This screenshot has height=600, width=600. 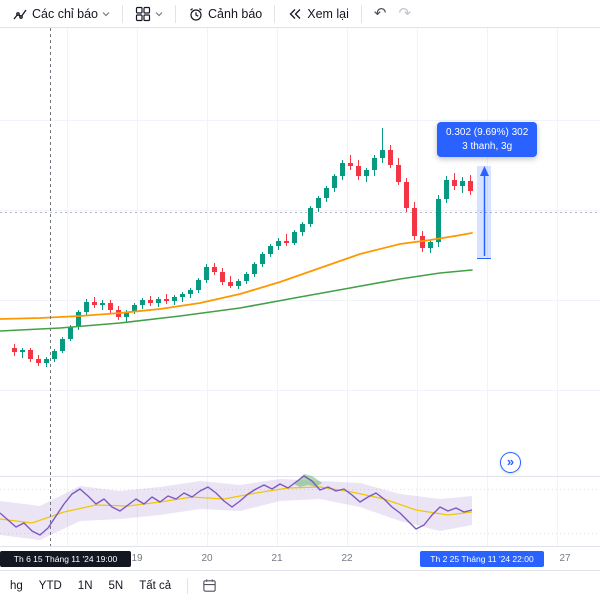 I want to click on ma-slow, so click(x=236, y=300).